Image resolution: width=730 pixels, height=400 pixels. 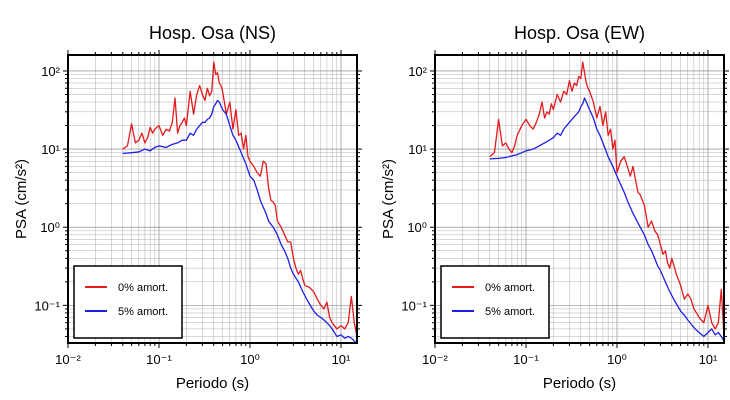 I want to click on chart-title: Hosp. Osa (EW), so click(x=579, y=33).